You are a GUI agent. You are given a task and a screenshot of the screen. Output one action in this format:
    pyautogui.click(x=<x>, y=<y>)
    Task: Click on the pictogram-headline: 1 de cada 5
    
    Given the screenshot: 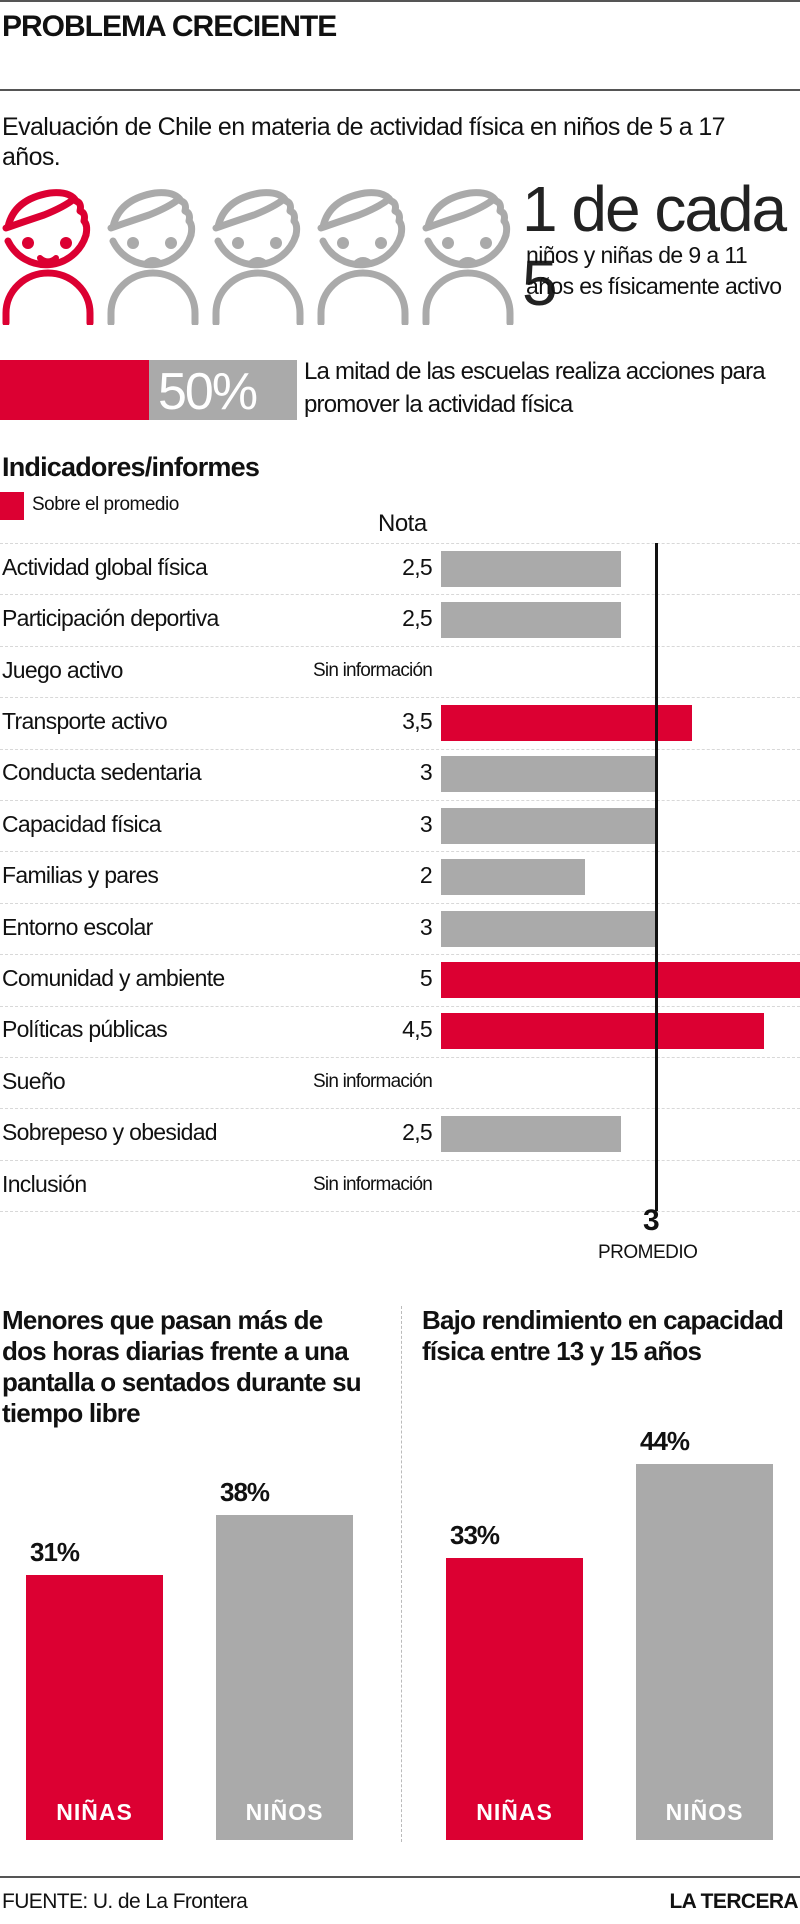 What is the action you would take?
    pyautogui.click(x=654, y=246)
    